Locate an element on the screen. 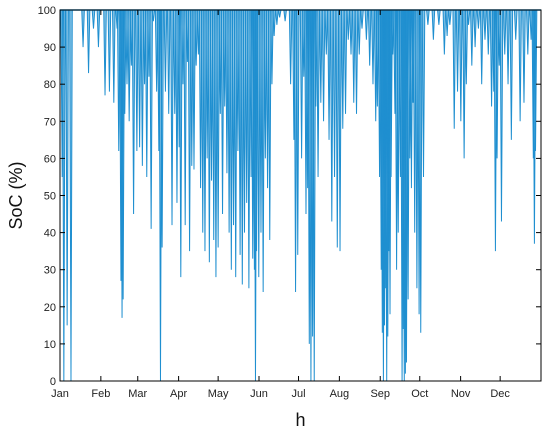 The image size is (550, 440). y-tick-label: 40 is located at coordinates (50, 234).